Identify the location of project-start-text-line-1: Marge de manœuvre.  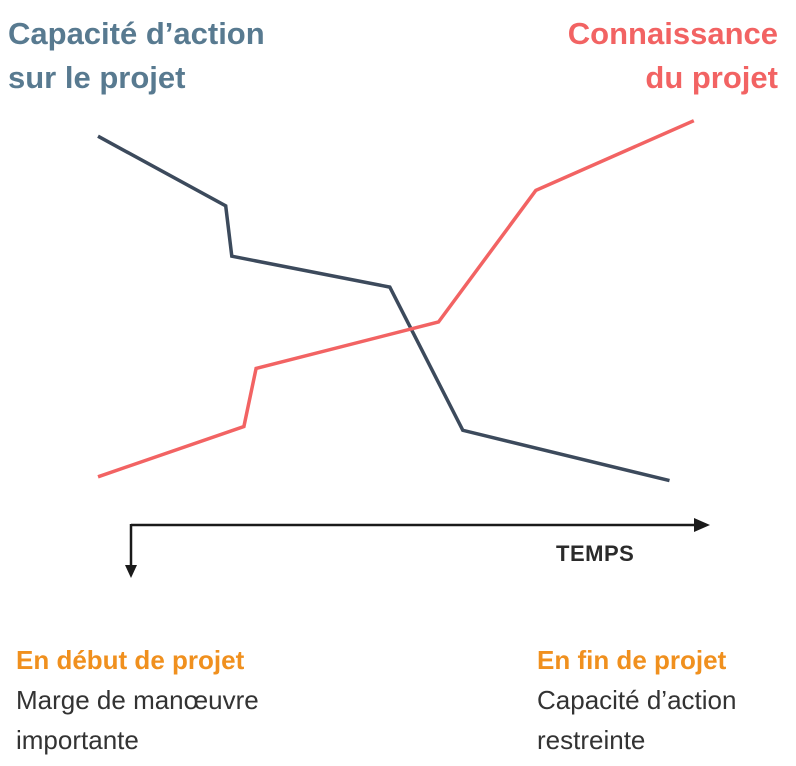
(137, 700).